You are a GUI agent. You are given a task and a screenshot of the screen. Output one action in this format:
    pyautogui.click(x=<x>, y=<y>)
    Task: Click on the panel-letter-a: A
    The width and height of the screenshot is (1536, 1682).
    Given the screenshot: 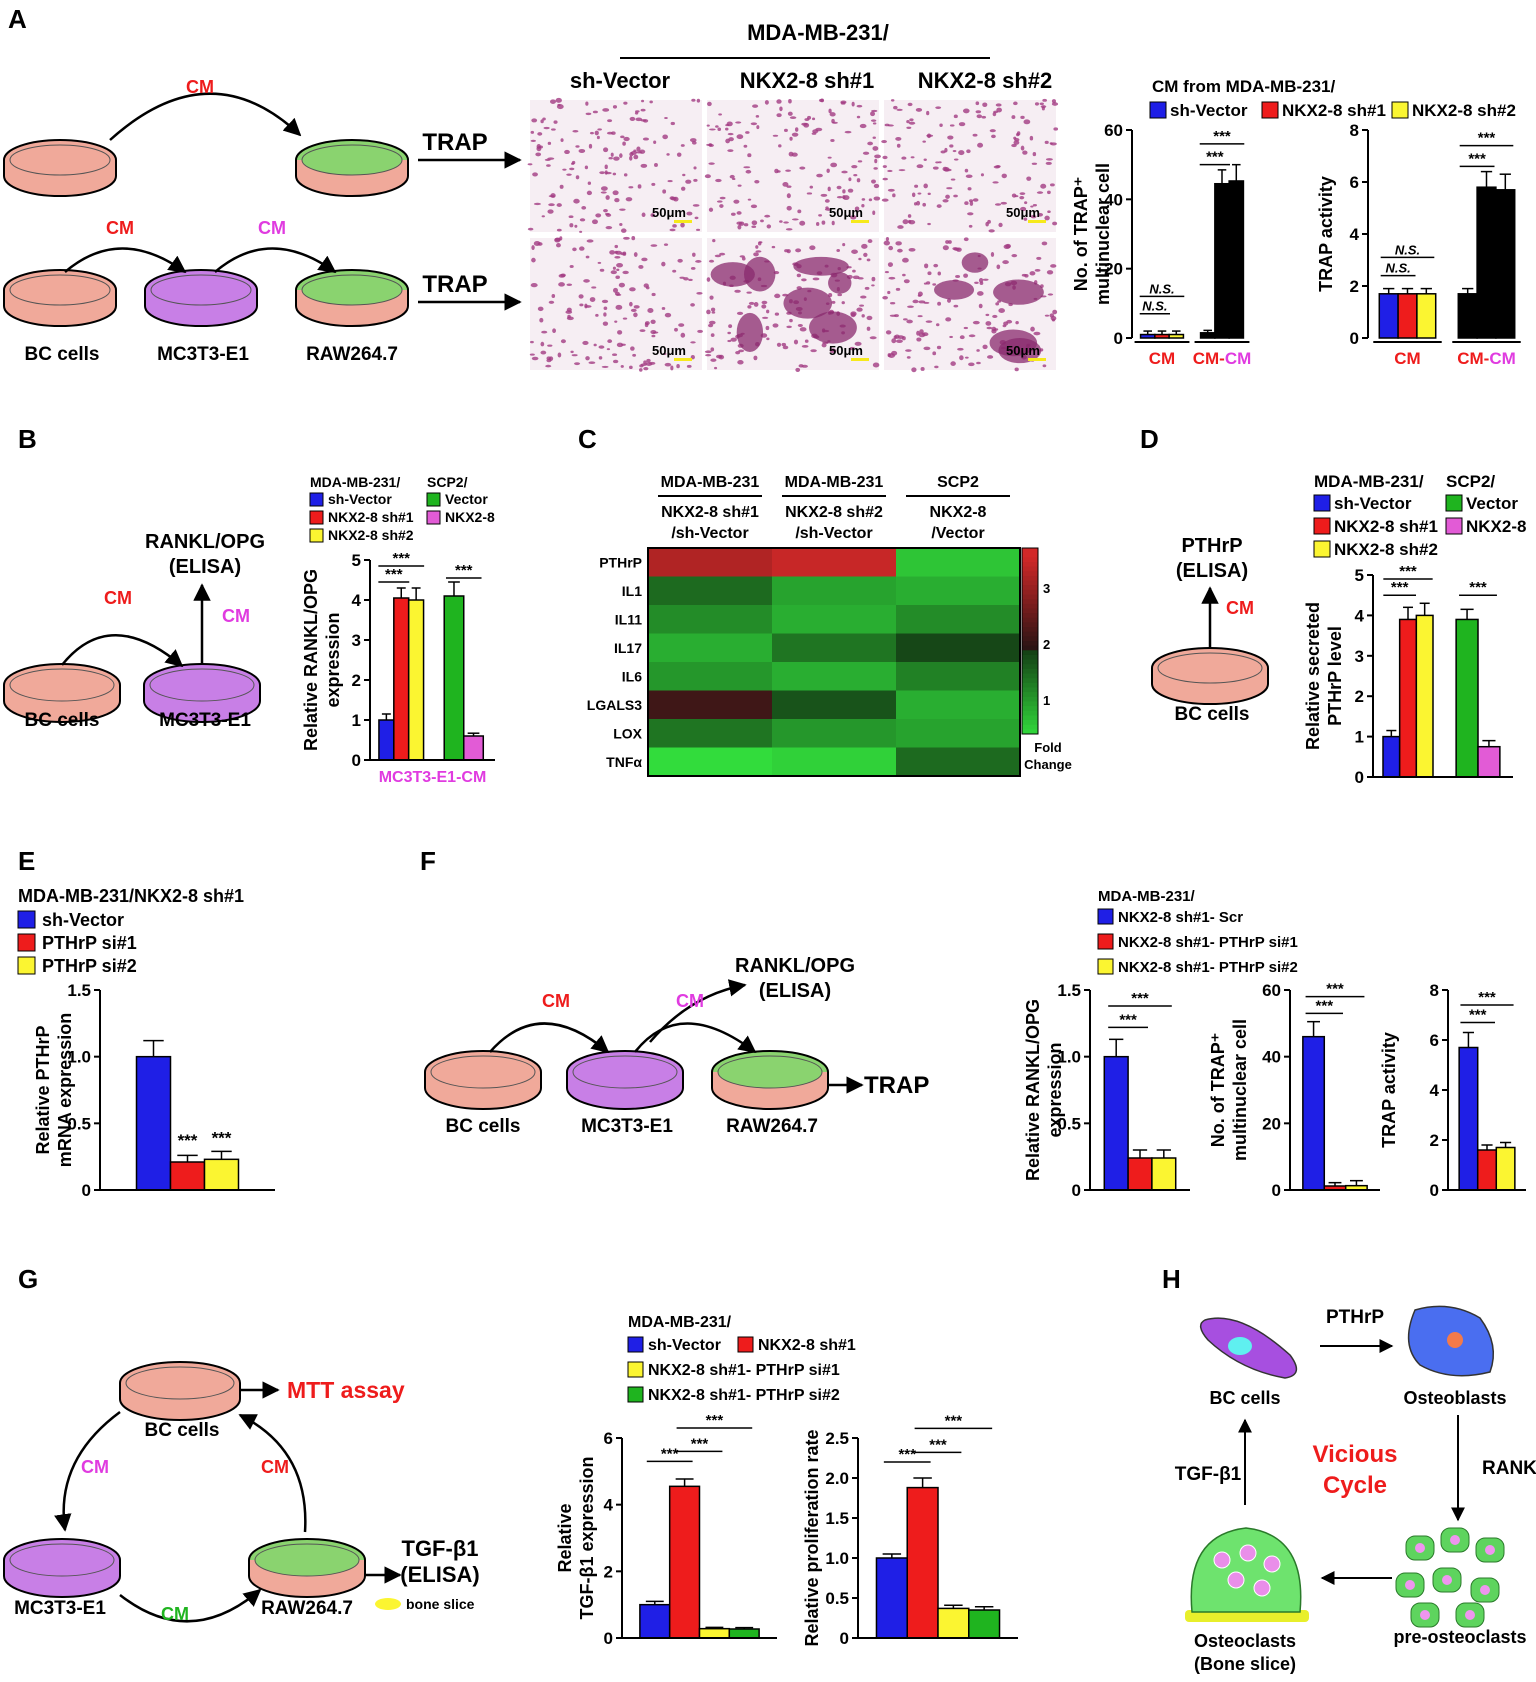 What is the action you would take?
    pyautogui.click(x=17, y=19)
    